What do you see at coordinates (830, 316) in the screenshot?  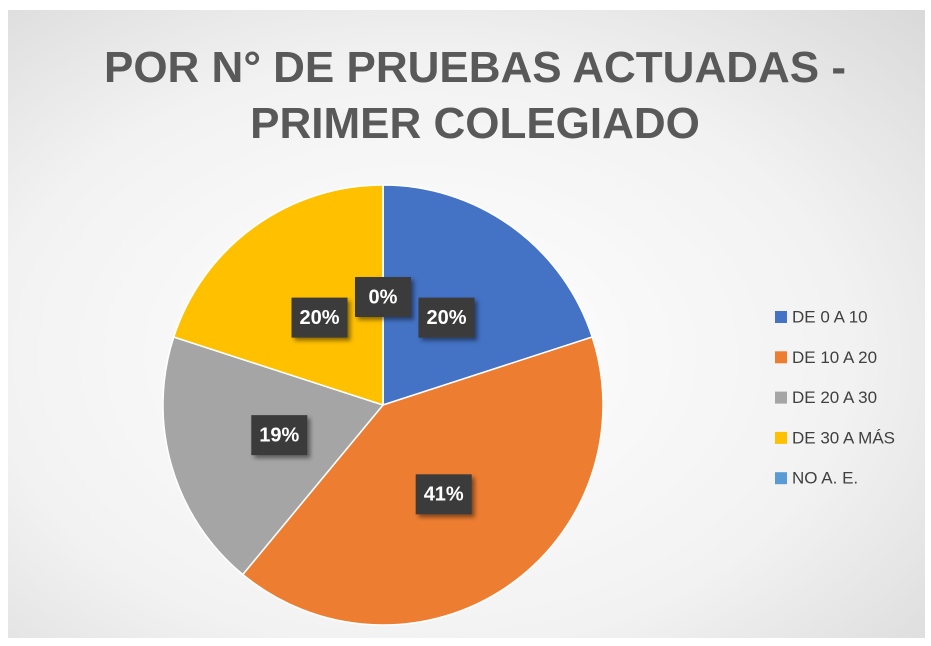 I see `legend-label: DE 0 A 10` at bounding box center [830, 316].